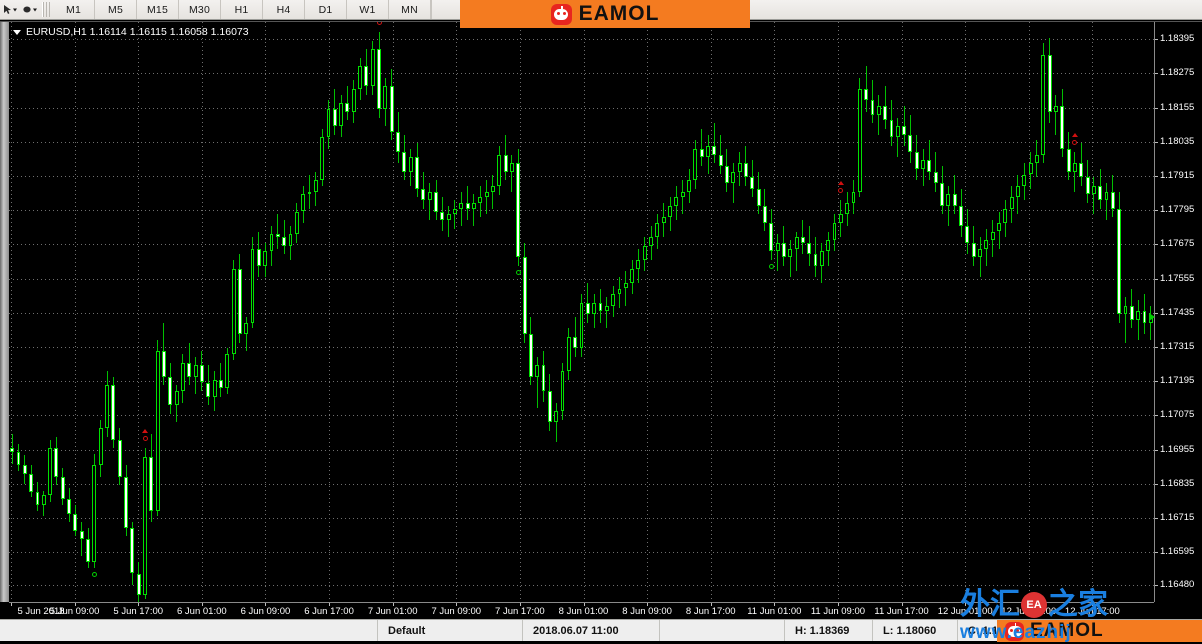  Describe the element at coordinates (901, 611) in the screenshot. I see `time-axis-label: 11 Jun 17:00` at that location.